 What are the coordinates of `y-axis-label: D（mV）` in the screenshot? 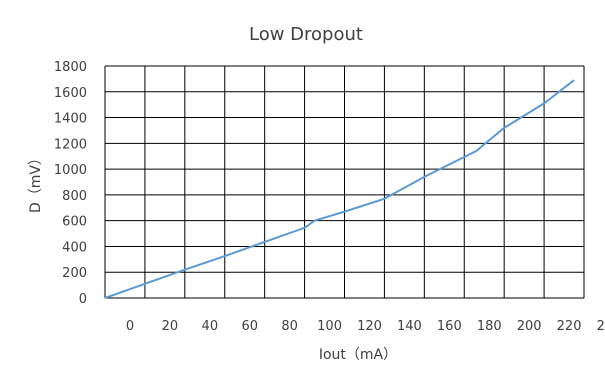 It's located at (36, 182).